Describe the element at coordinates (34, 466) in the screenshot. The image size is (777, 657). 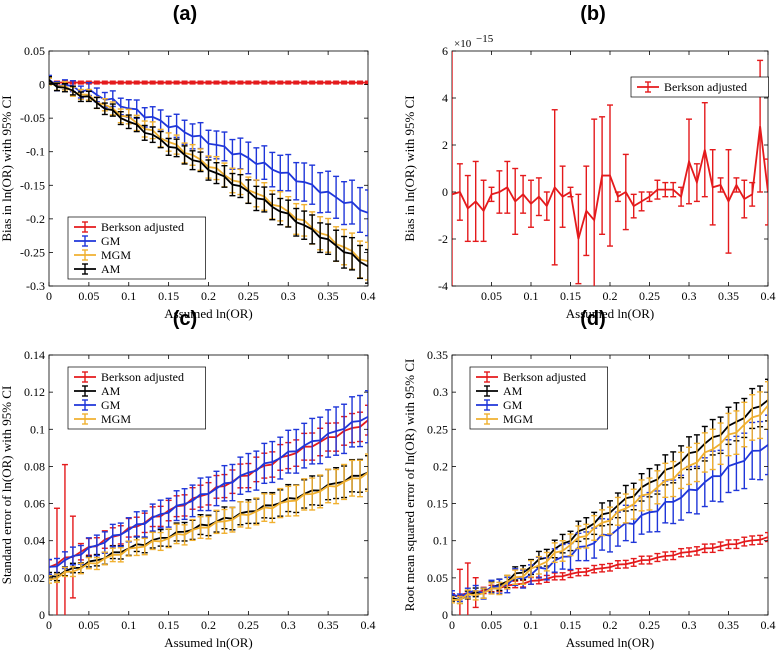
I see `y-tick-label: 0.08` at that location.